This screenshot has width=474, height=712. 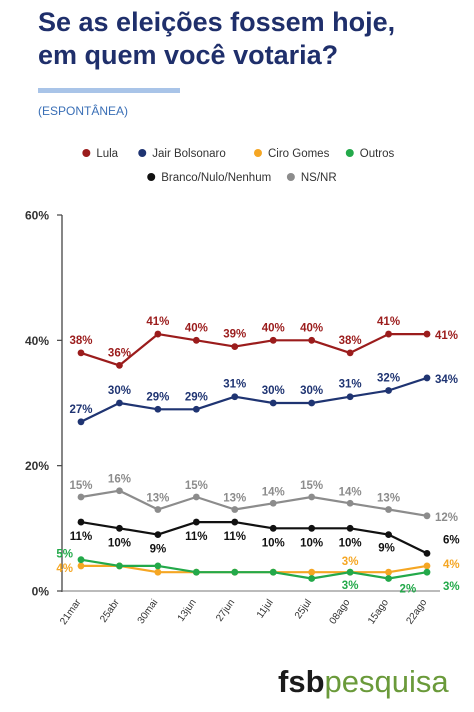 What do you see at coordinates (37, 216) in the screenshot?
I see `y-tick-label-4: 60%` at bounding box center [37, 216].